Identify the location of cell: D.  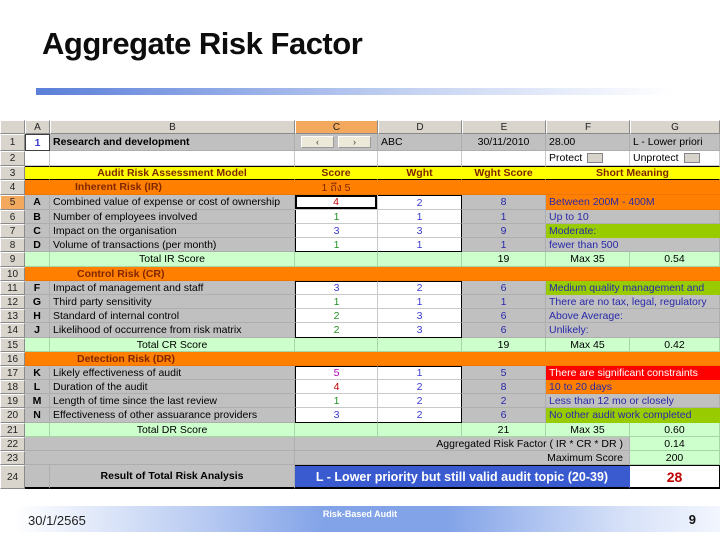
(37, 245).